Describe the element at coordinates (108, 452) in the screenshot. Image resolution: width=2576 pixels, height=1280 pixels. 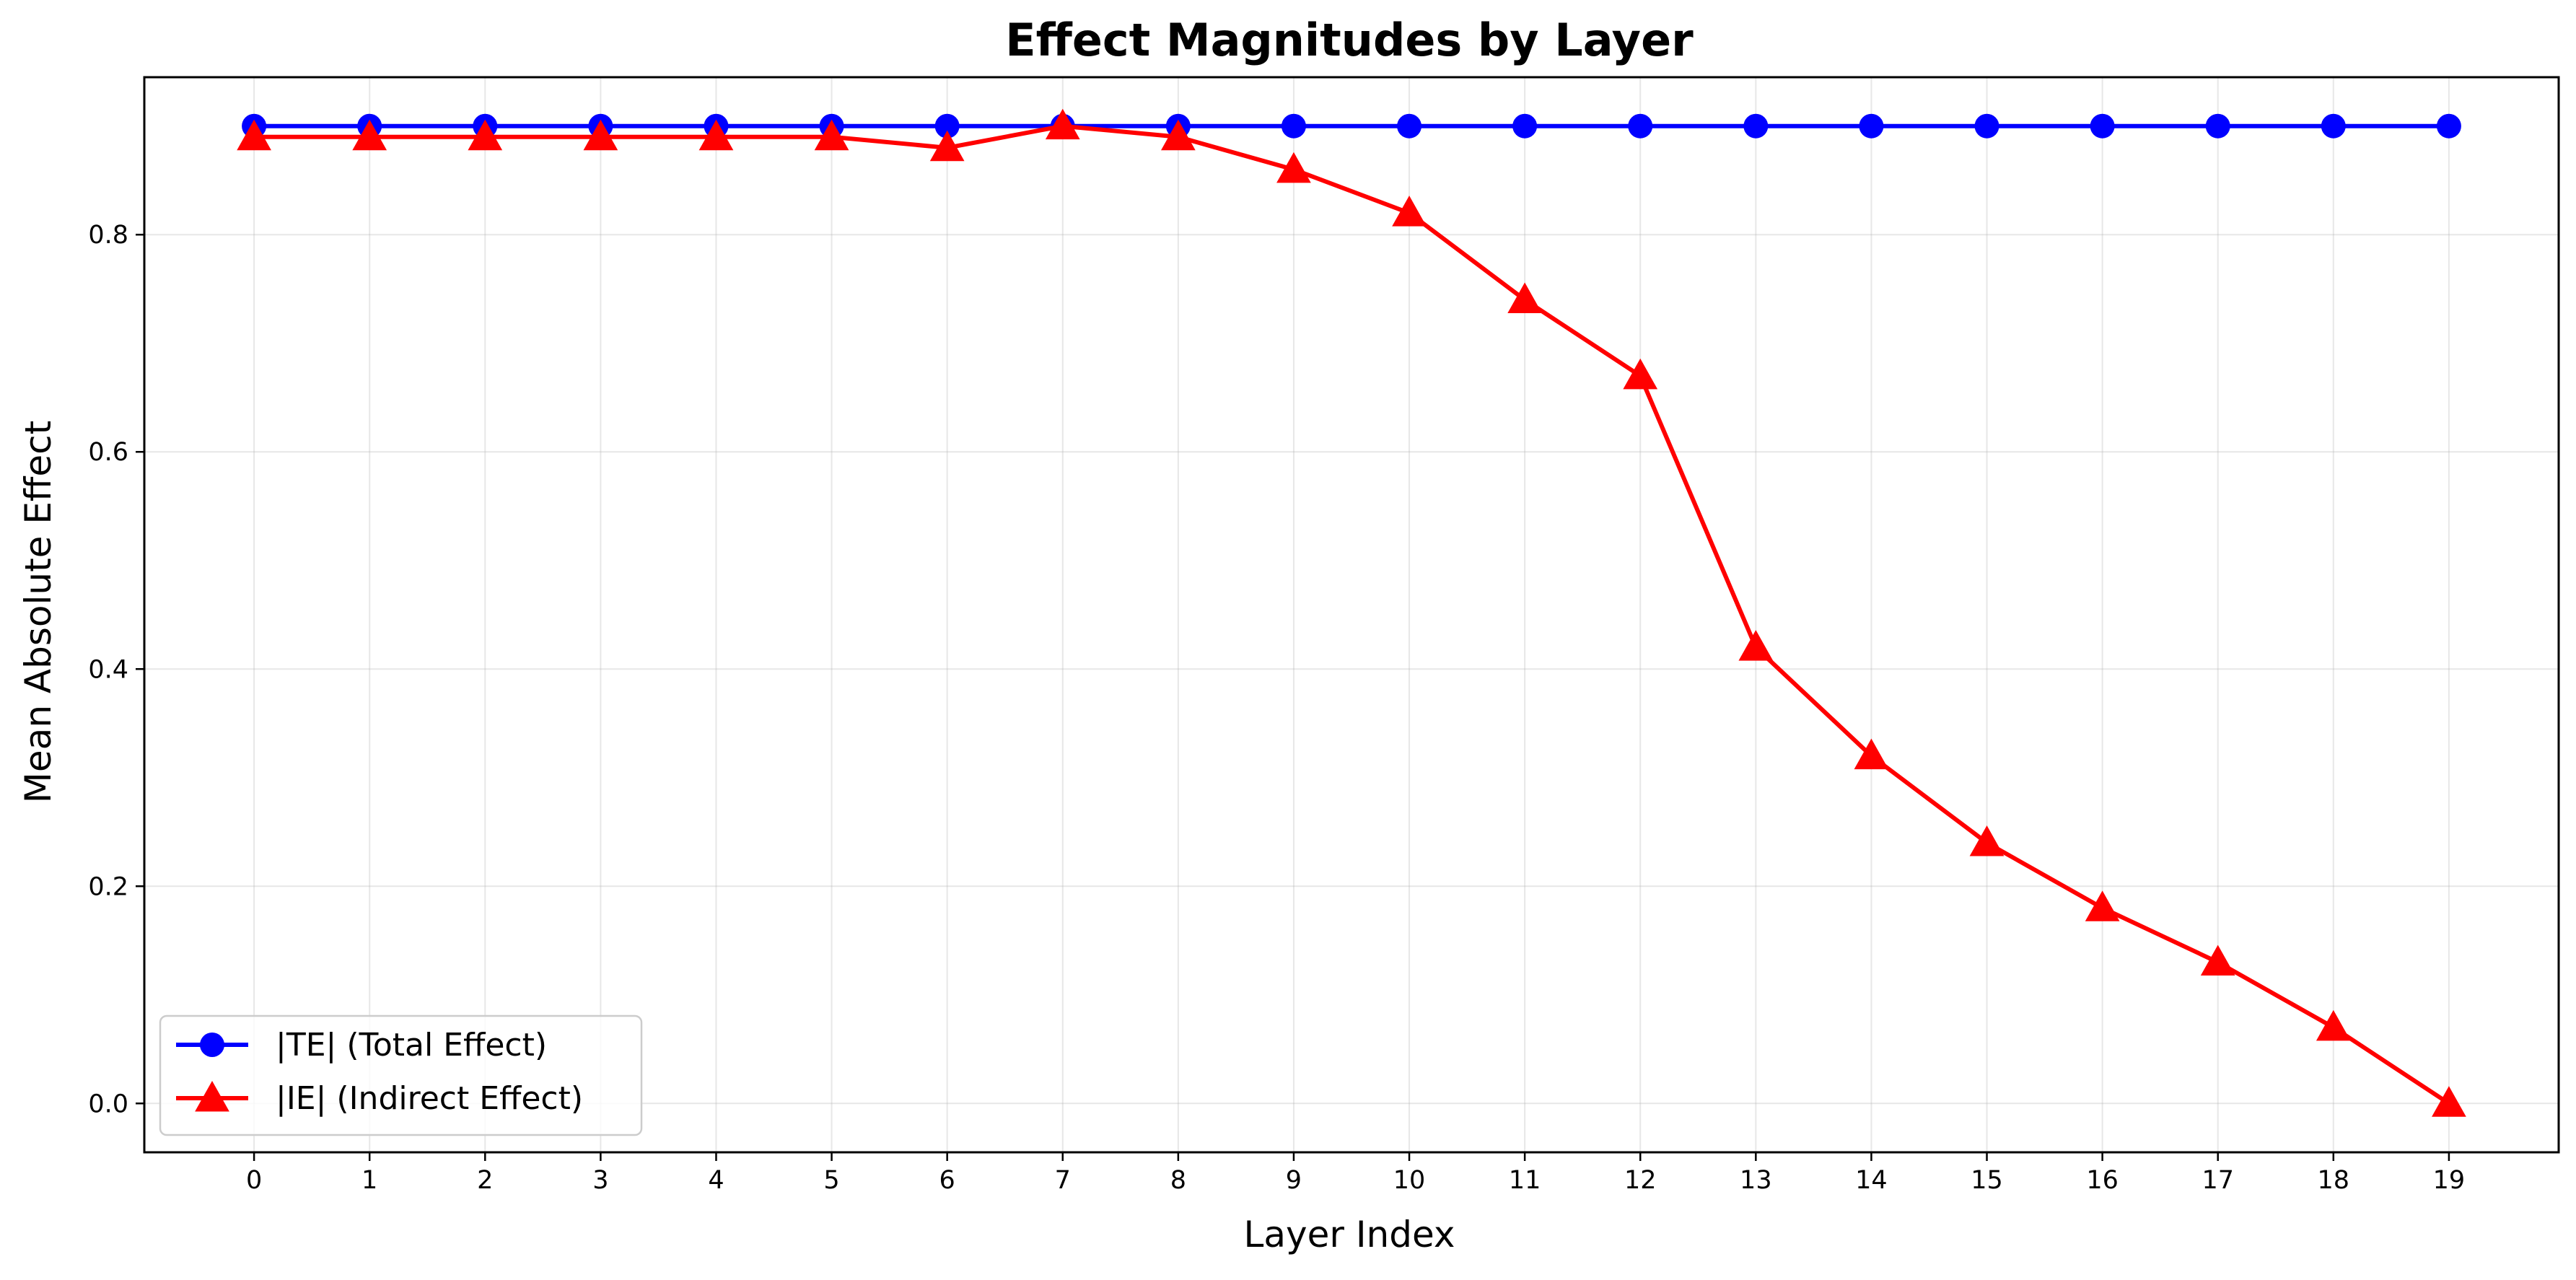
I see `y-tick-label: 0.6` at that location.